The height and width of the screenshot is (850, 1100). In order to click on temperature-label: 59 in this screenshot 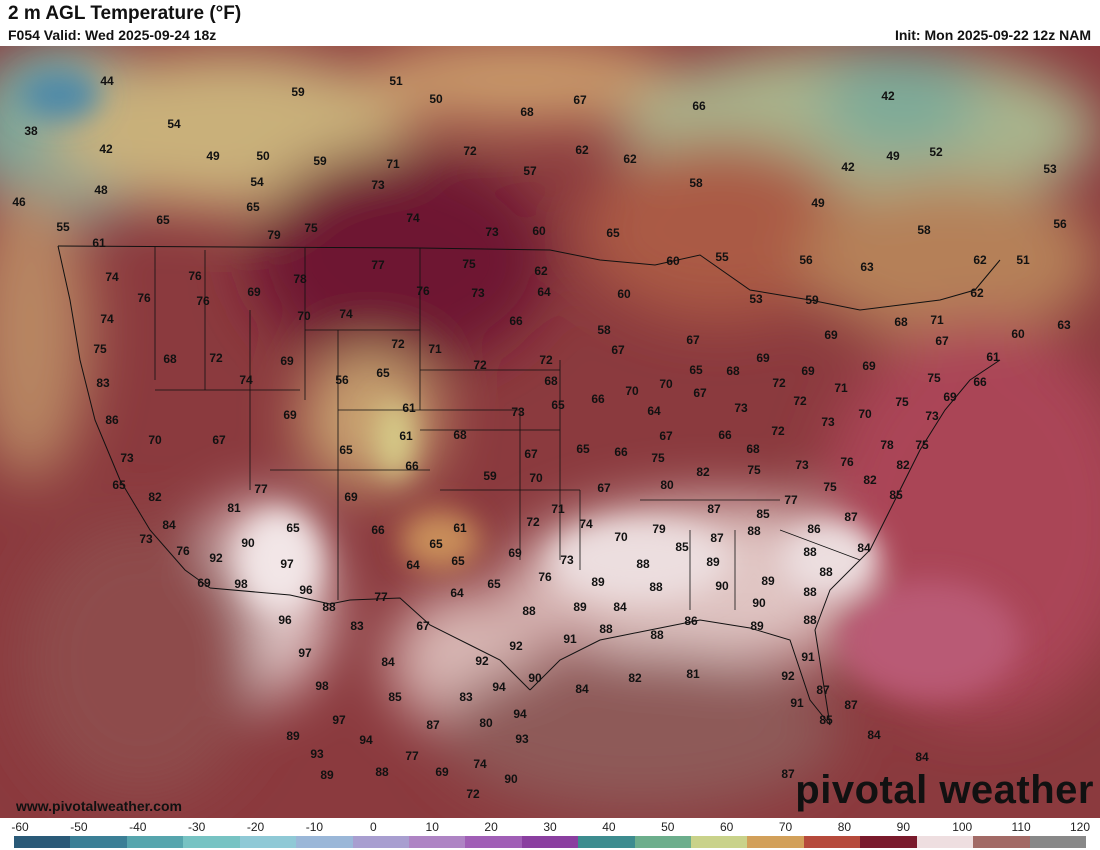, I will do `click(320, 161)`.